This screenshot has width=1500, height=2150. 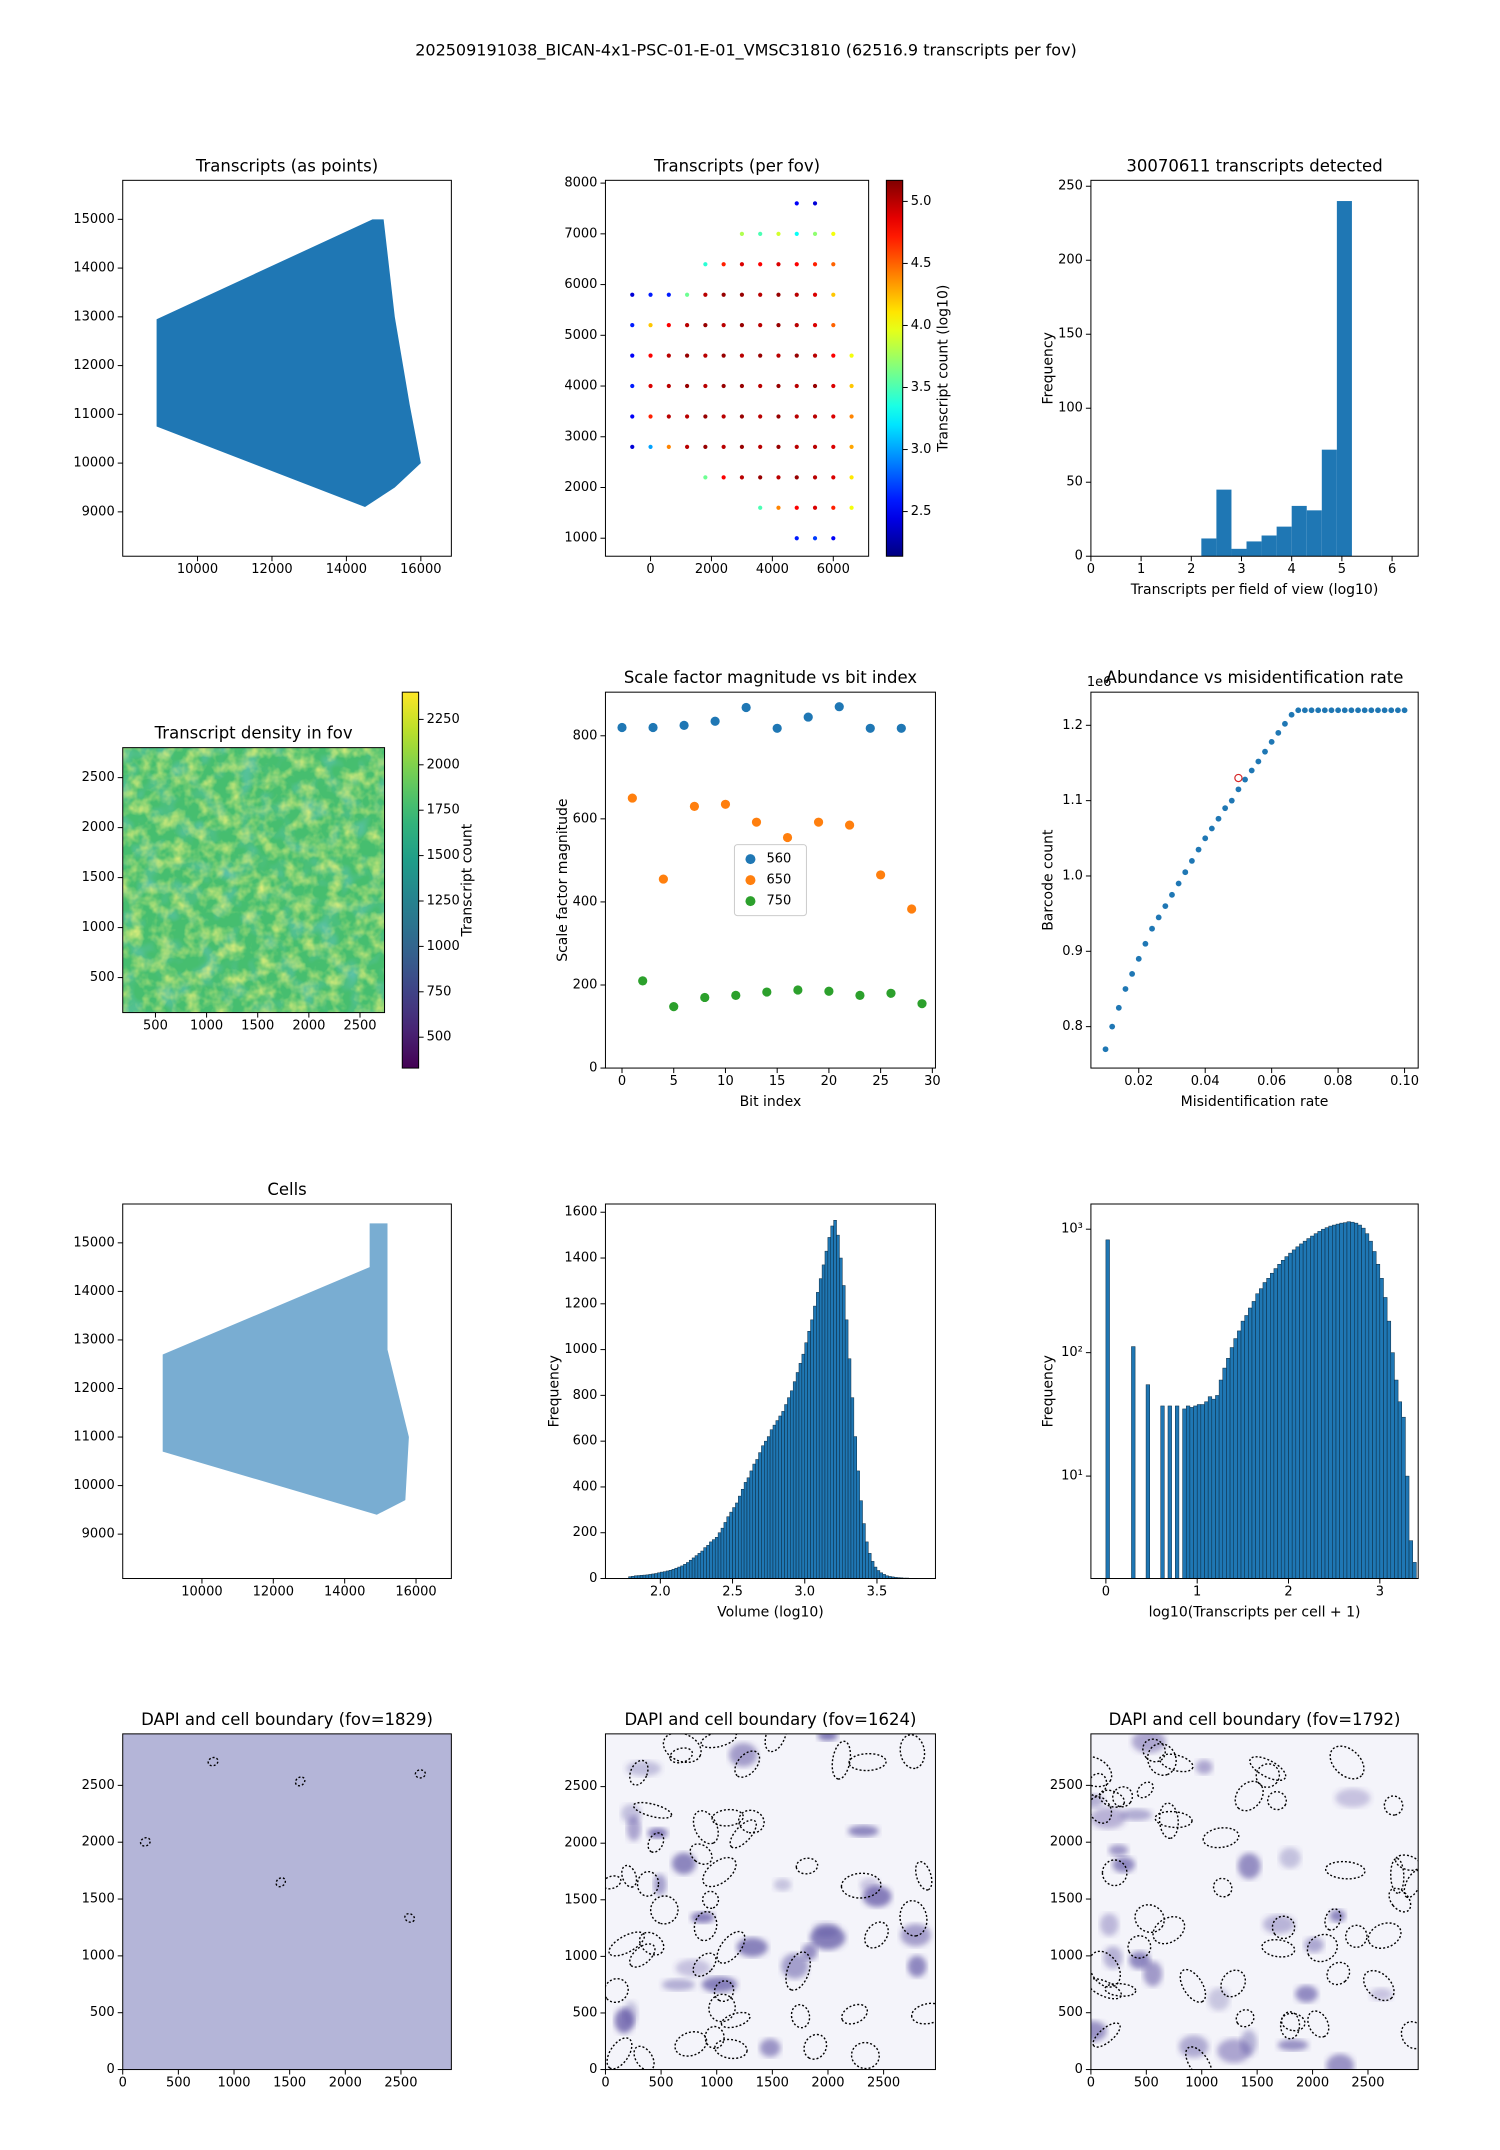 I want to click on y-tick-label: 2500, so click(x=1066, y=1785).